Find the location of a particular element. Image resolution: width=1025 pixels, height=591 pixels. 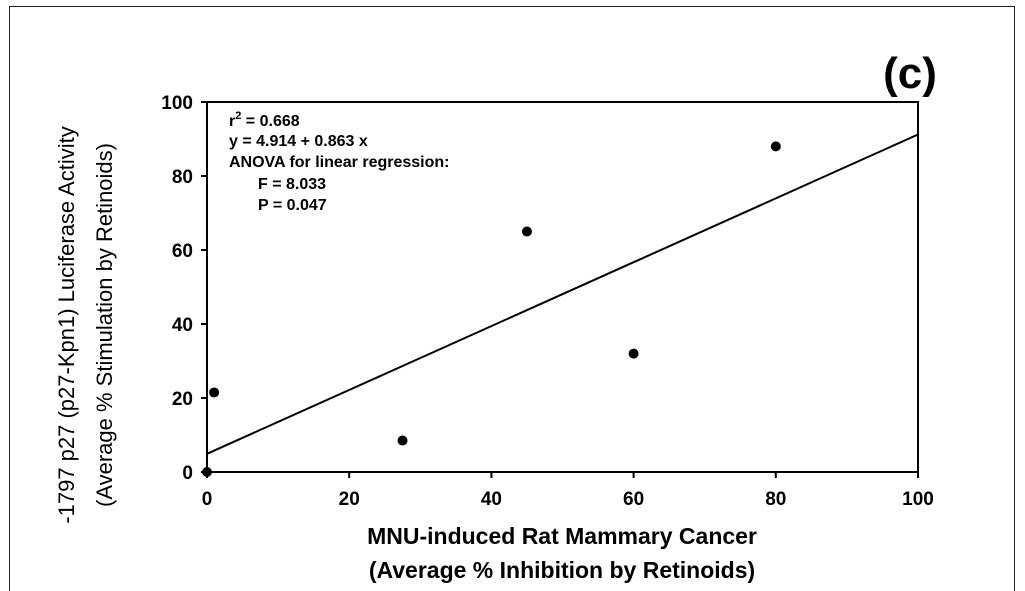

y-tick-label: 40 is located at coordinates (182, 325).